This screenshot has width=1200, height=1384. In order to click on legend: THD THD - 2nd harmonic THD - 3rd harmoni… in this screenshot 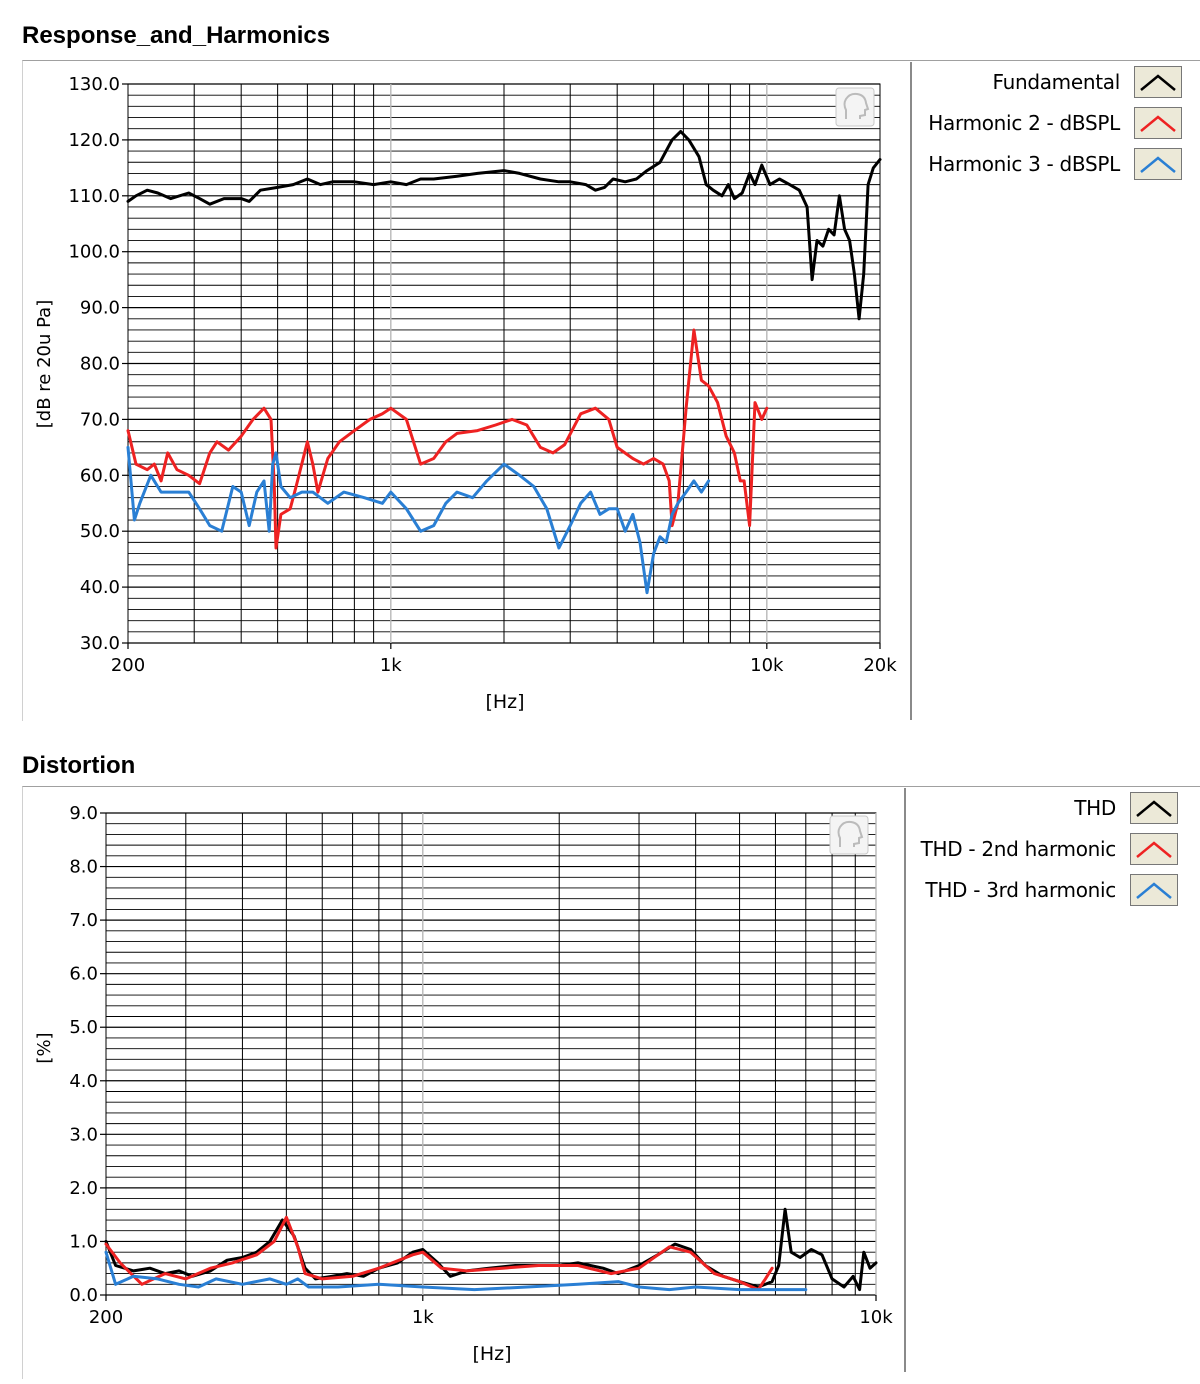, I will do `click(1042, 853)`.